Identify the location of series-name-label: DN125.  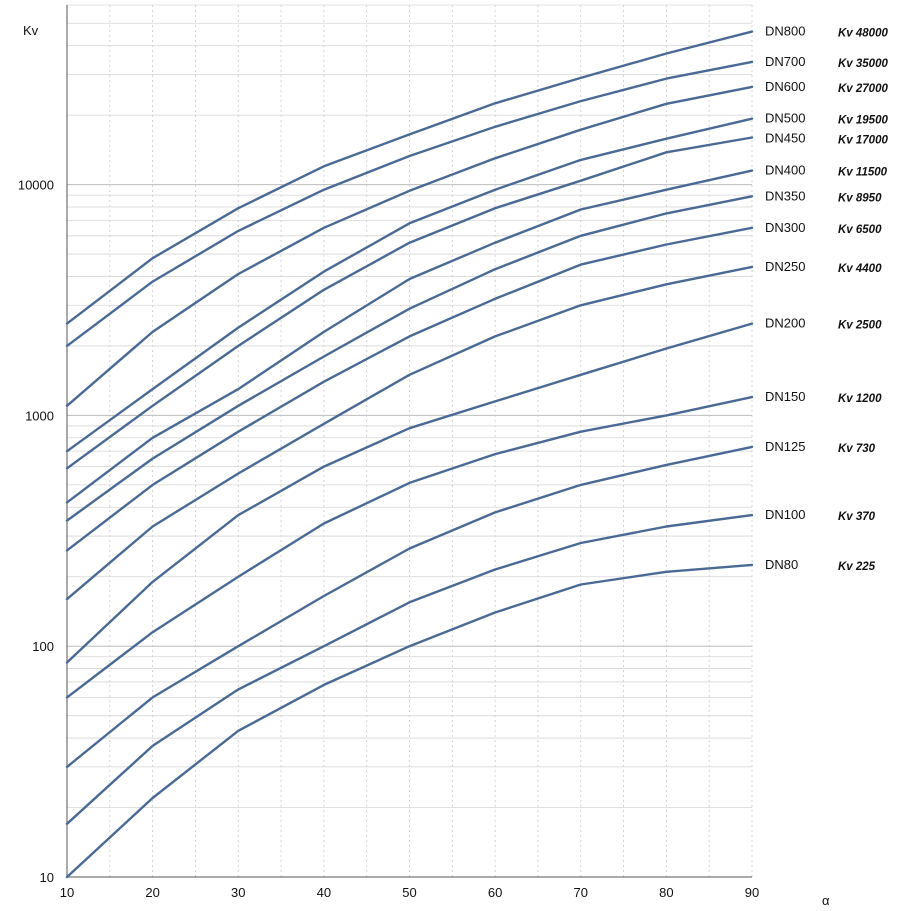
(785, 446).